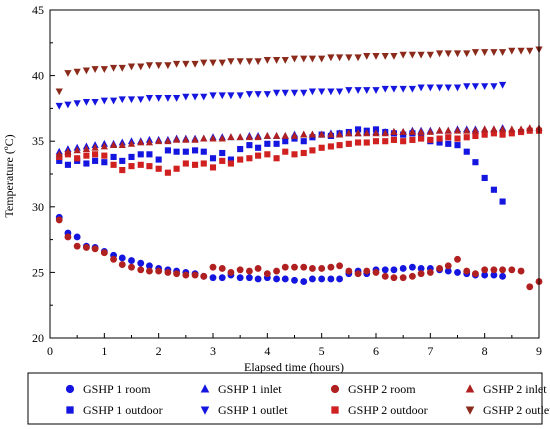 This screenshot has height=429, width=550. Describe the element at coordinates (281, 95) in the screenshot. I see `series-gshp-1-outlet` at that location.